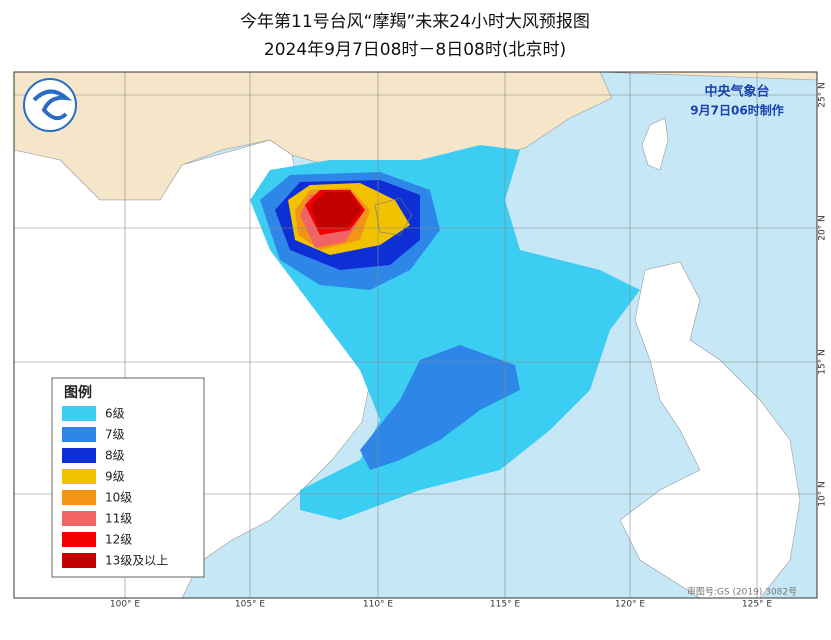 The image size is (831, 640). I want to click on longitude-label: 105° E, so click(250, 605).